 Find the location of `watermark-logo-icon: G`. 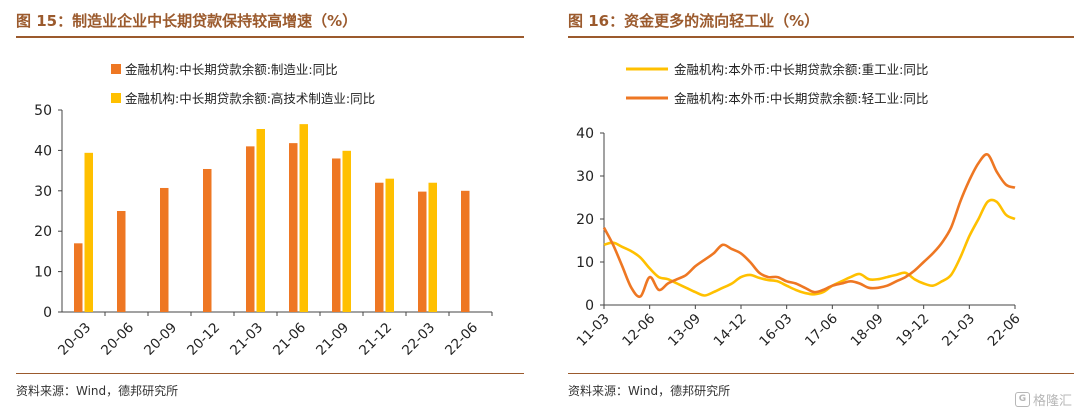

watermark-logo-icon: G is located at coordinates (1022, 399).